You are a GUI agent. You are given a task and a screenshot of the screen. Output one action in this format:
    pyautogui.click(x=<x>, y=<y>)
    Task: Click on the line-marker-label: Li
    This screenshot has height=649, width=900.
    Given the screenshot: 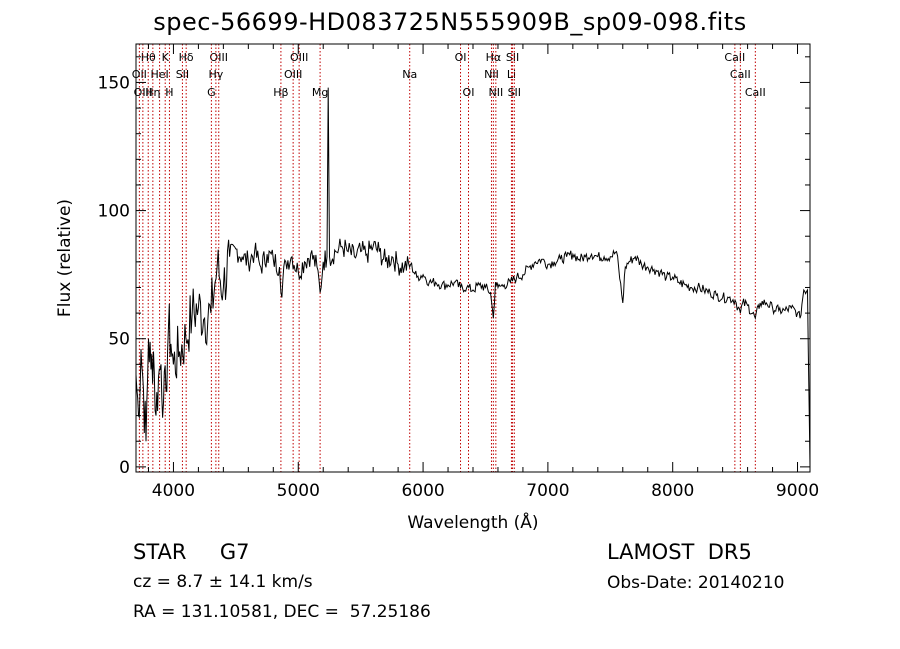 What is the action you would take?
    pyautogui.click(x=511, y=74)
    